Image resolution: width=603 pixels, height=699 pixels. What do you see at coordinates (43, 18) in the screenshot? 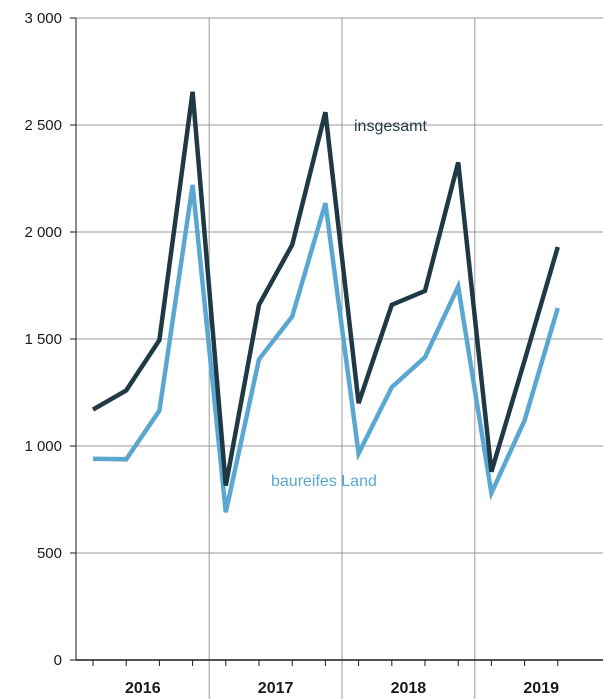
I see `y-tick-label: 3 000` at bounding box center [43, 18].